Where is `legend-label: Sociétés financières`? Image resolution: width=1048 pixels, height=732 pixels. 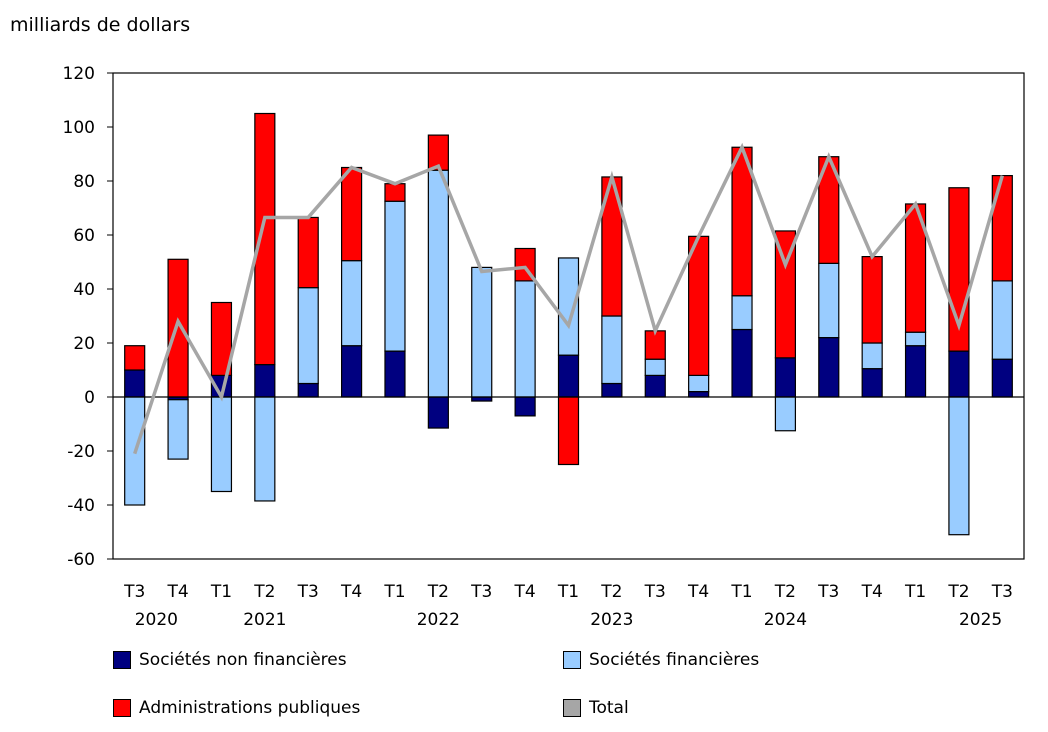 legend-label: Sociétés financières is located at coordinates (674, 660).